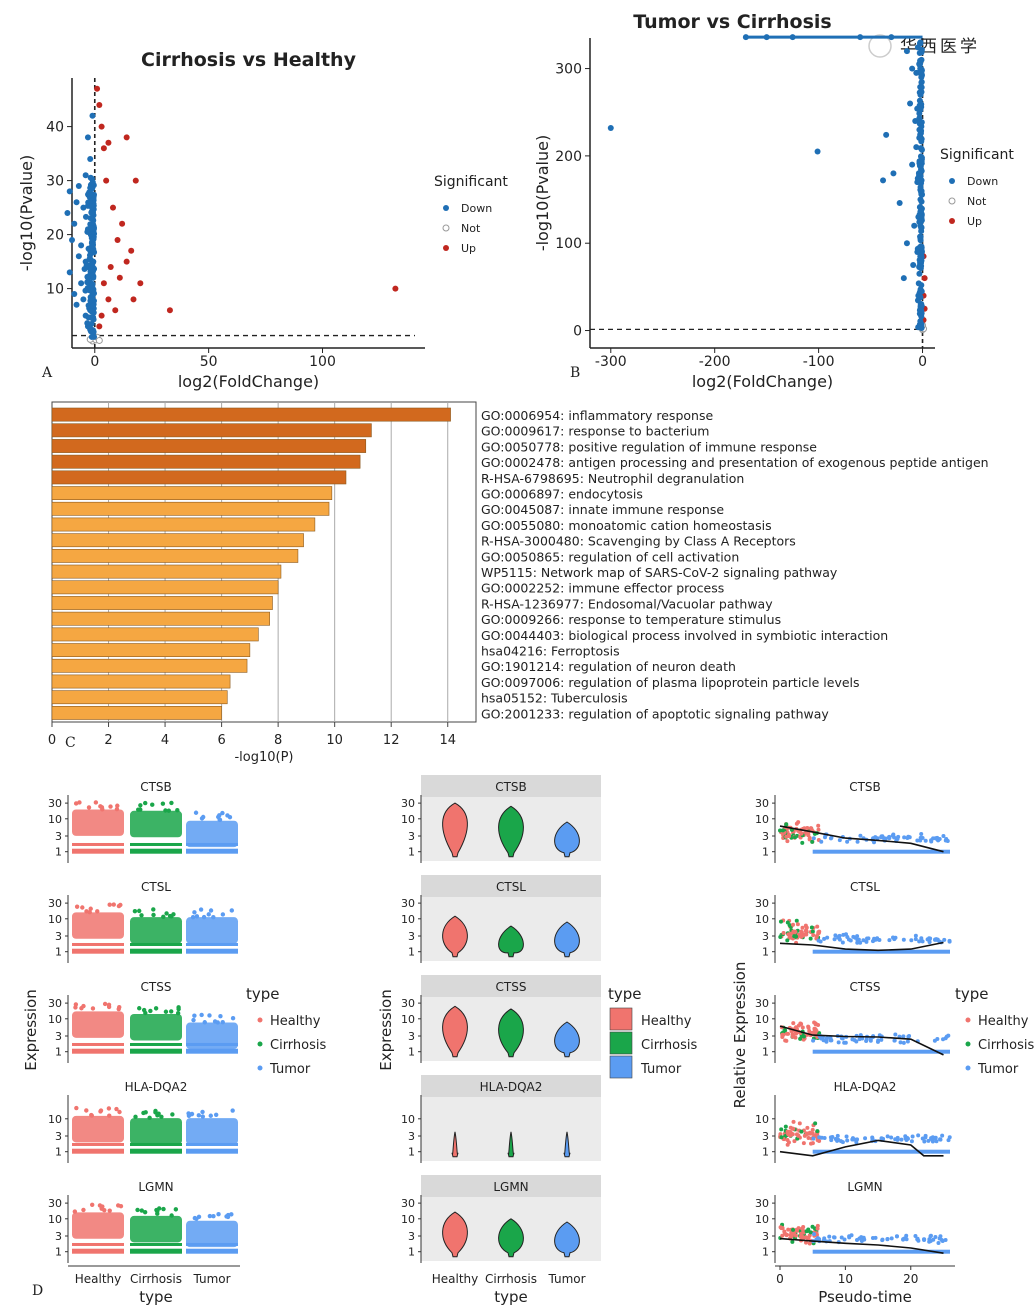  I want to click on chart-title: Tumor vs Cirrhosis, so click(732, 22).